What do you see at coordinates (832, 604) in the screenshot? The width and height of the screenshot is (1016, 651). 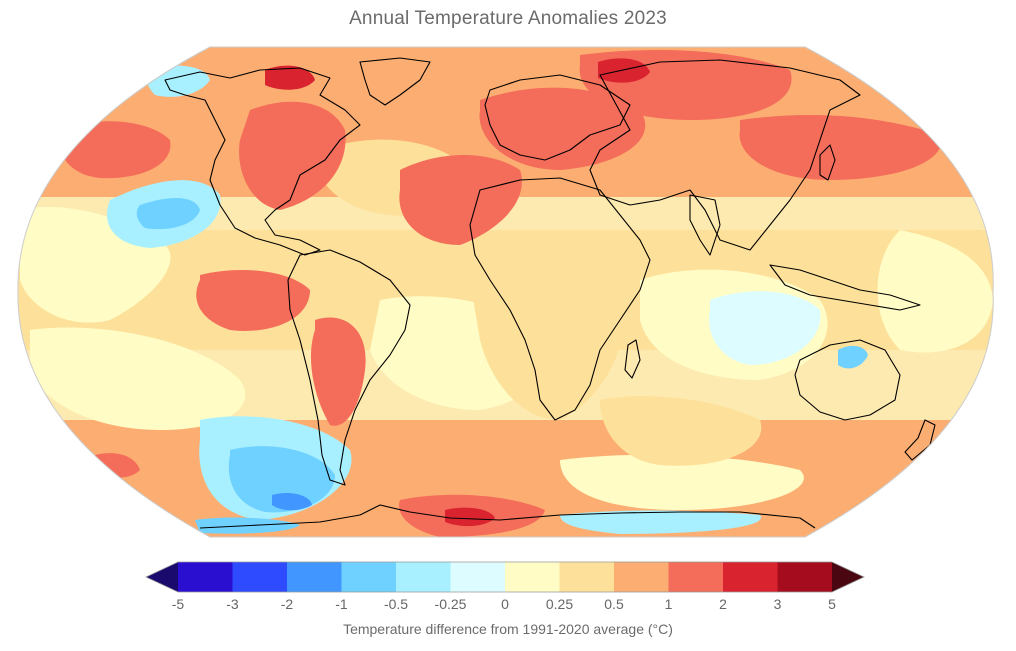 I see `legend-tick-label: 5` at bounding box center [832, 604].